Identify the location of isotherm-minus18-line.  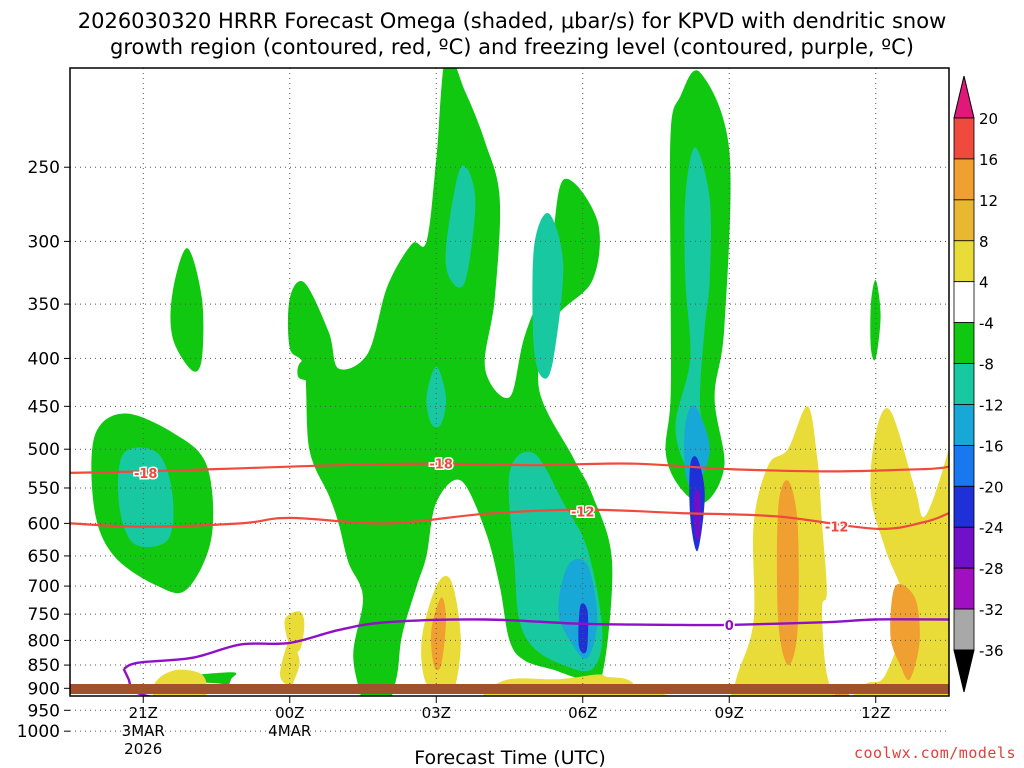
(509, 468).